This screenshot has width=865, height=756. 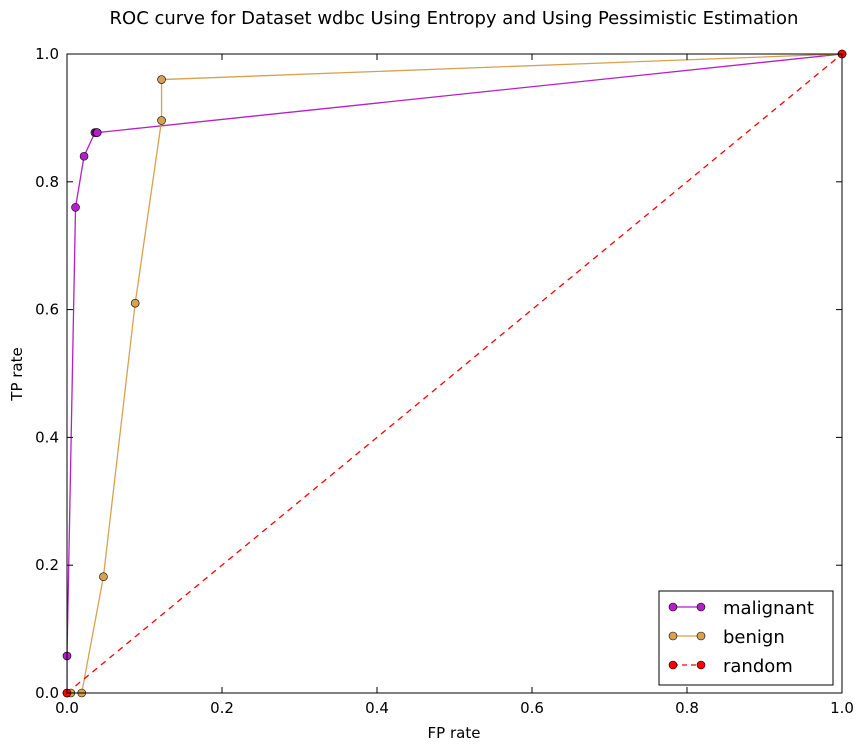 I want to click on y-tick-label-1: 0.2, so click(x=47, y=565).